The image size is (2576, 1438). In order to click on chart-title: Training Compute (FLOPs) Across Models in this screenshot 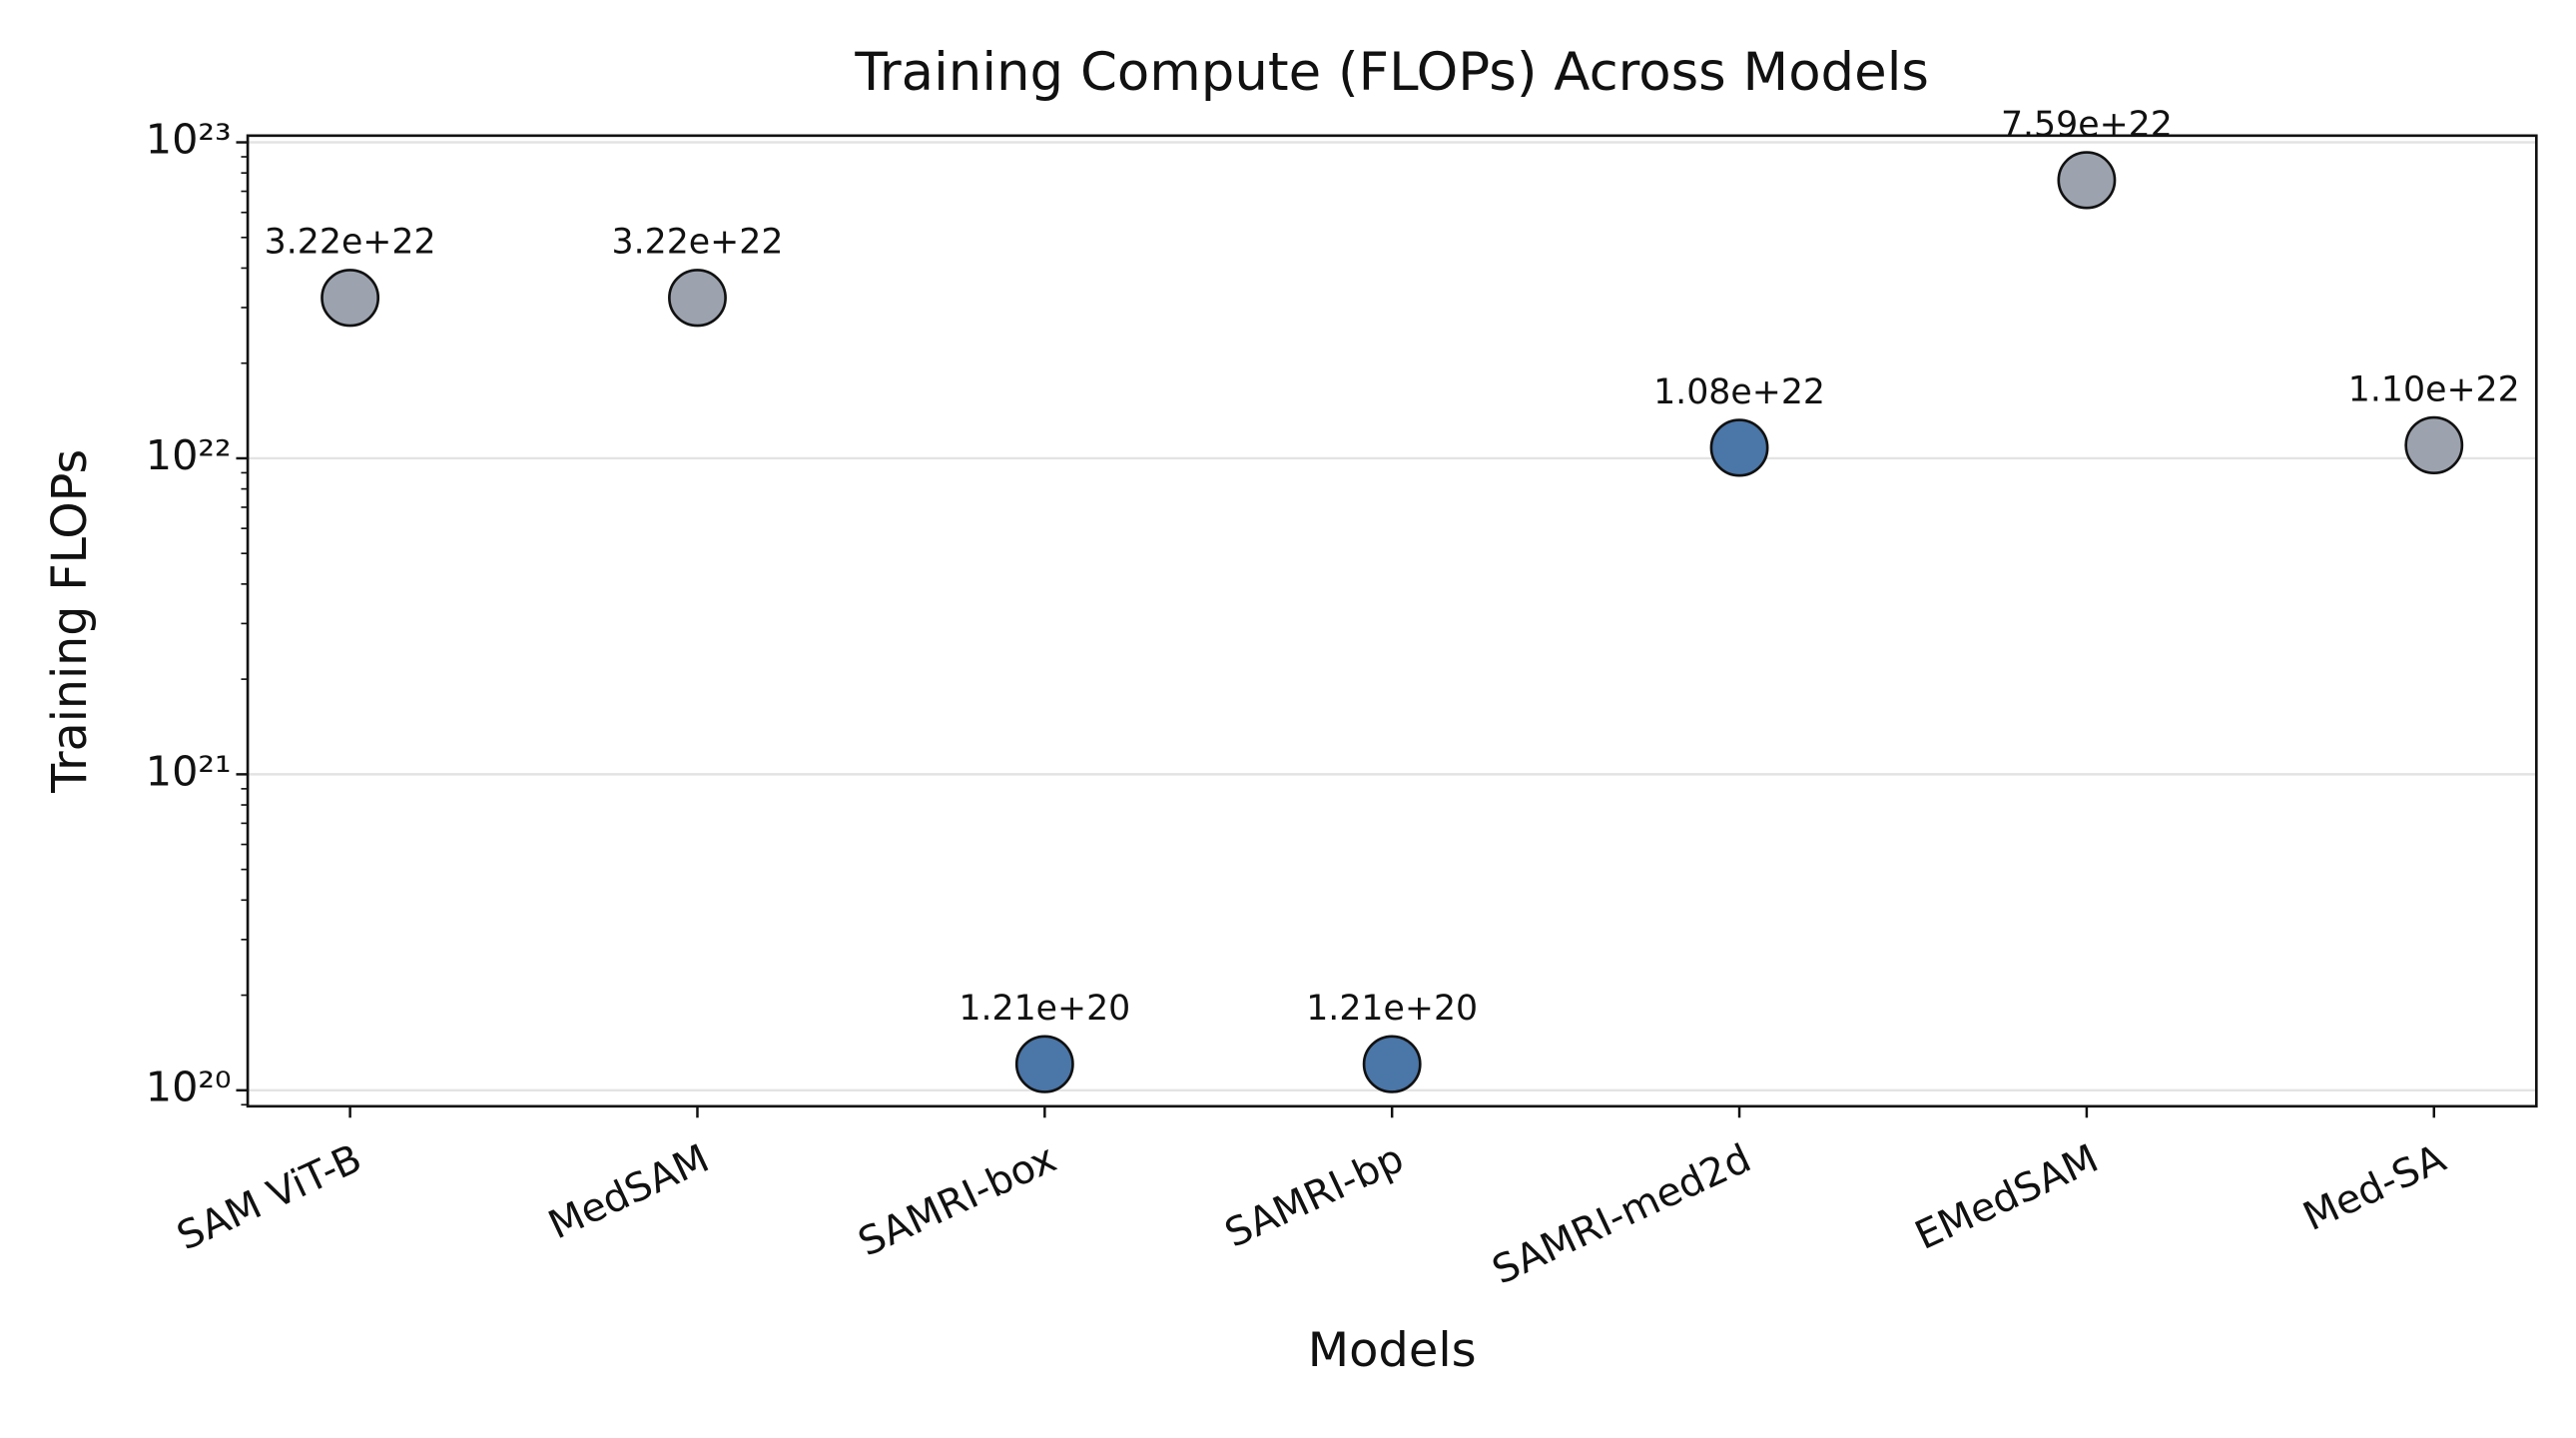, I will do `click(1391, 72)`.